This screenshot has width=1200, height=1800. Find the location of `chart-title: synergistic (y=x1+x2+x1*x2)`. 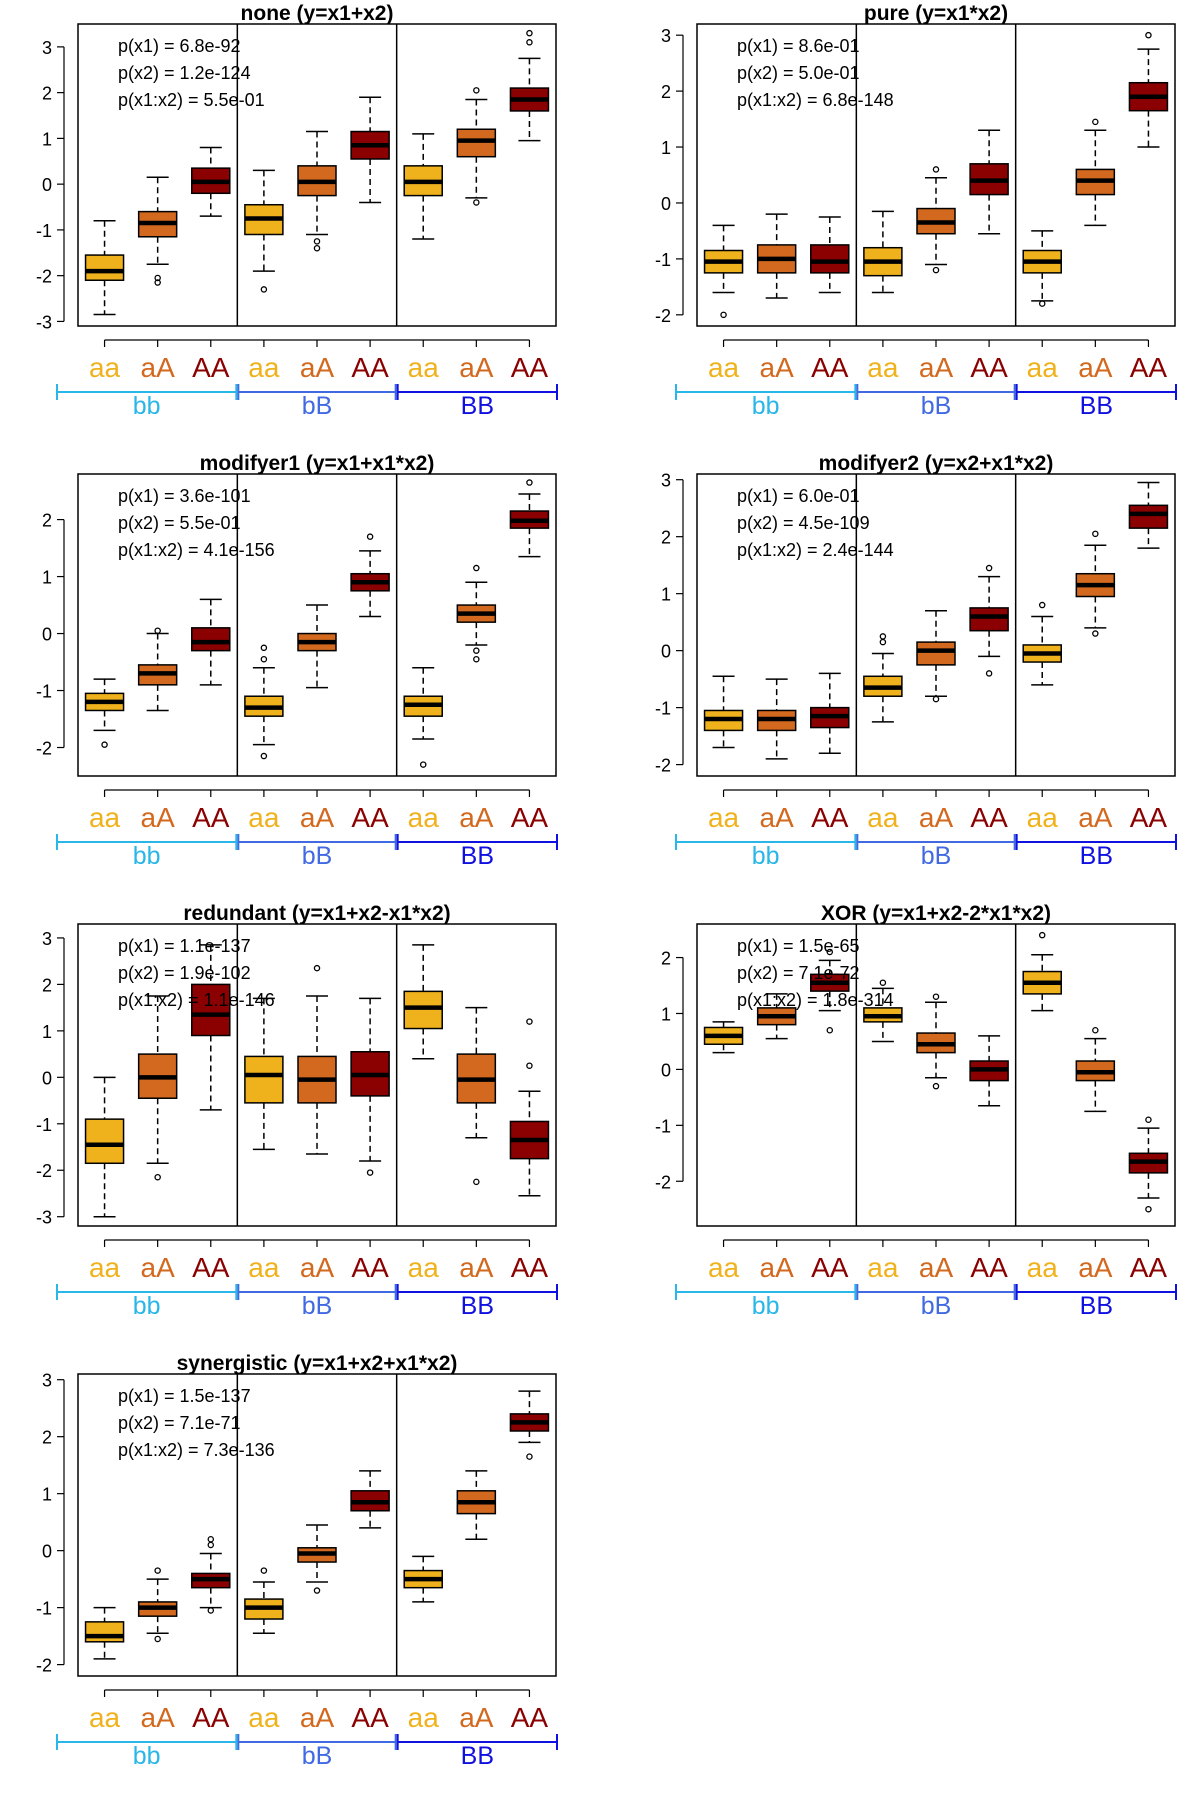

chart-title: synergistic (y=x1+x2+x1*x2) is located at coordinates (317, 1363).